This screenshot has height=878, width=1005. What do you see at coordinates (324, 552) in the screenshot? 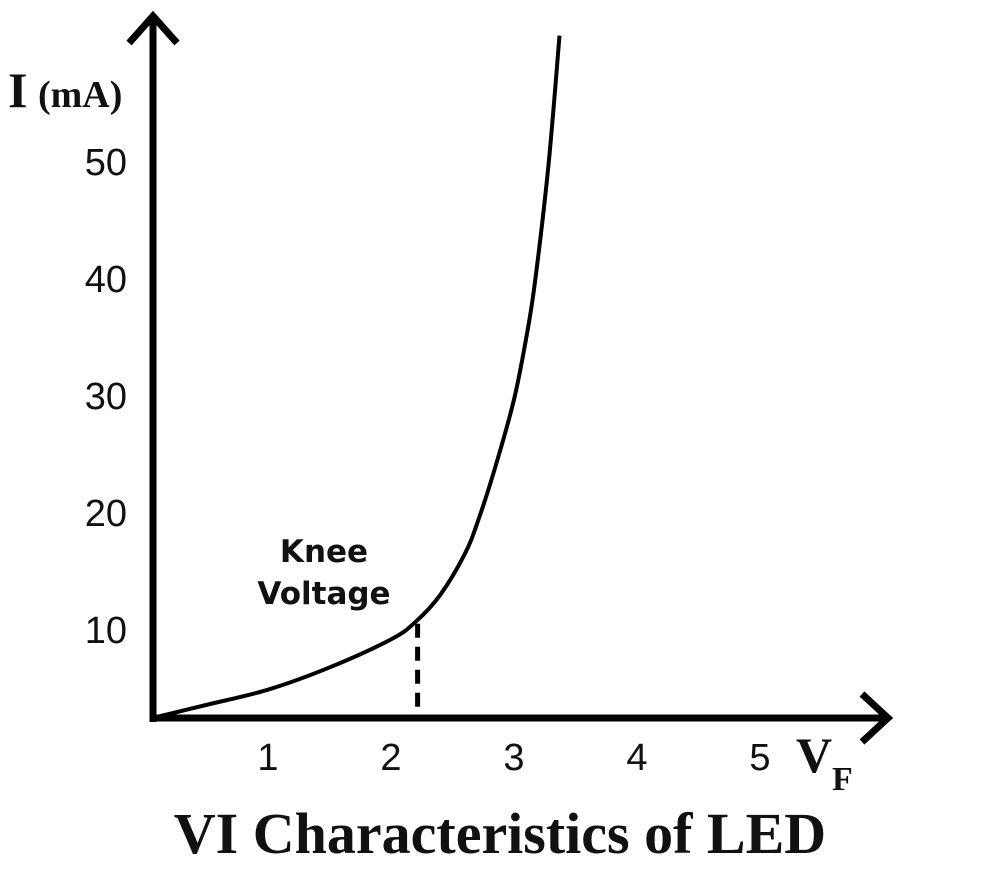
I see `knee-label-line1: Knee` at bounding box center [324, 552].